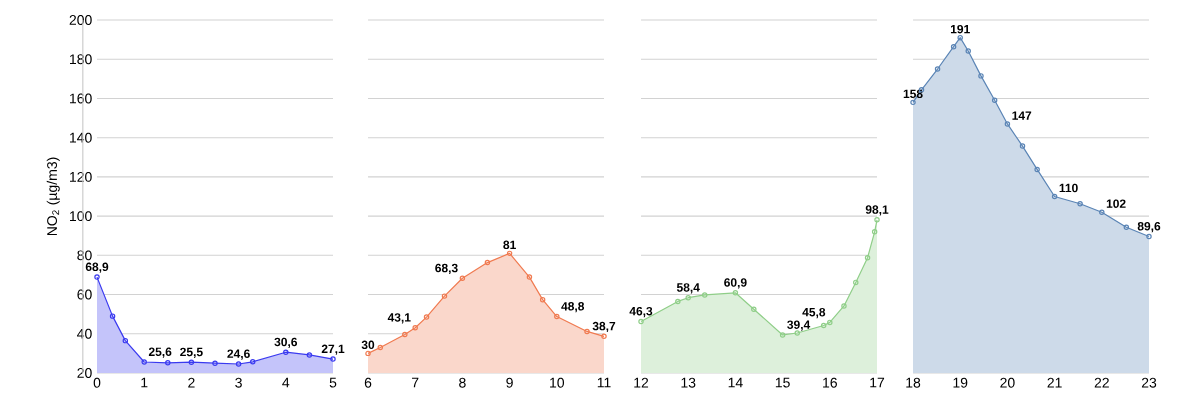 The height and width of the screenshot is (407, 1180). What do you see at coordinates (333, 382) in the screenshot?
I see `x-tick-label: 5` at bounding box center [333, 382].